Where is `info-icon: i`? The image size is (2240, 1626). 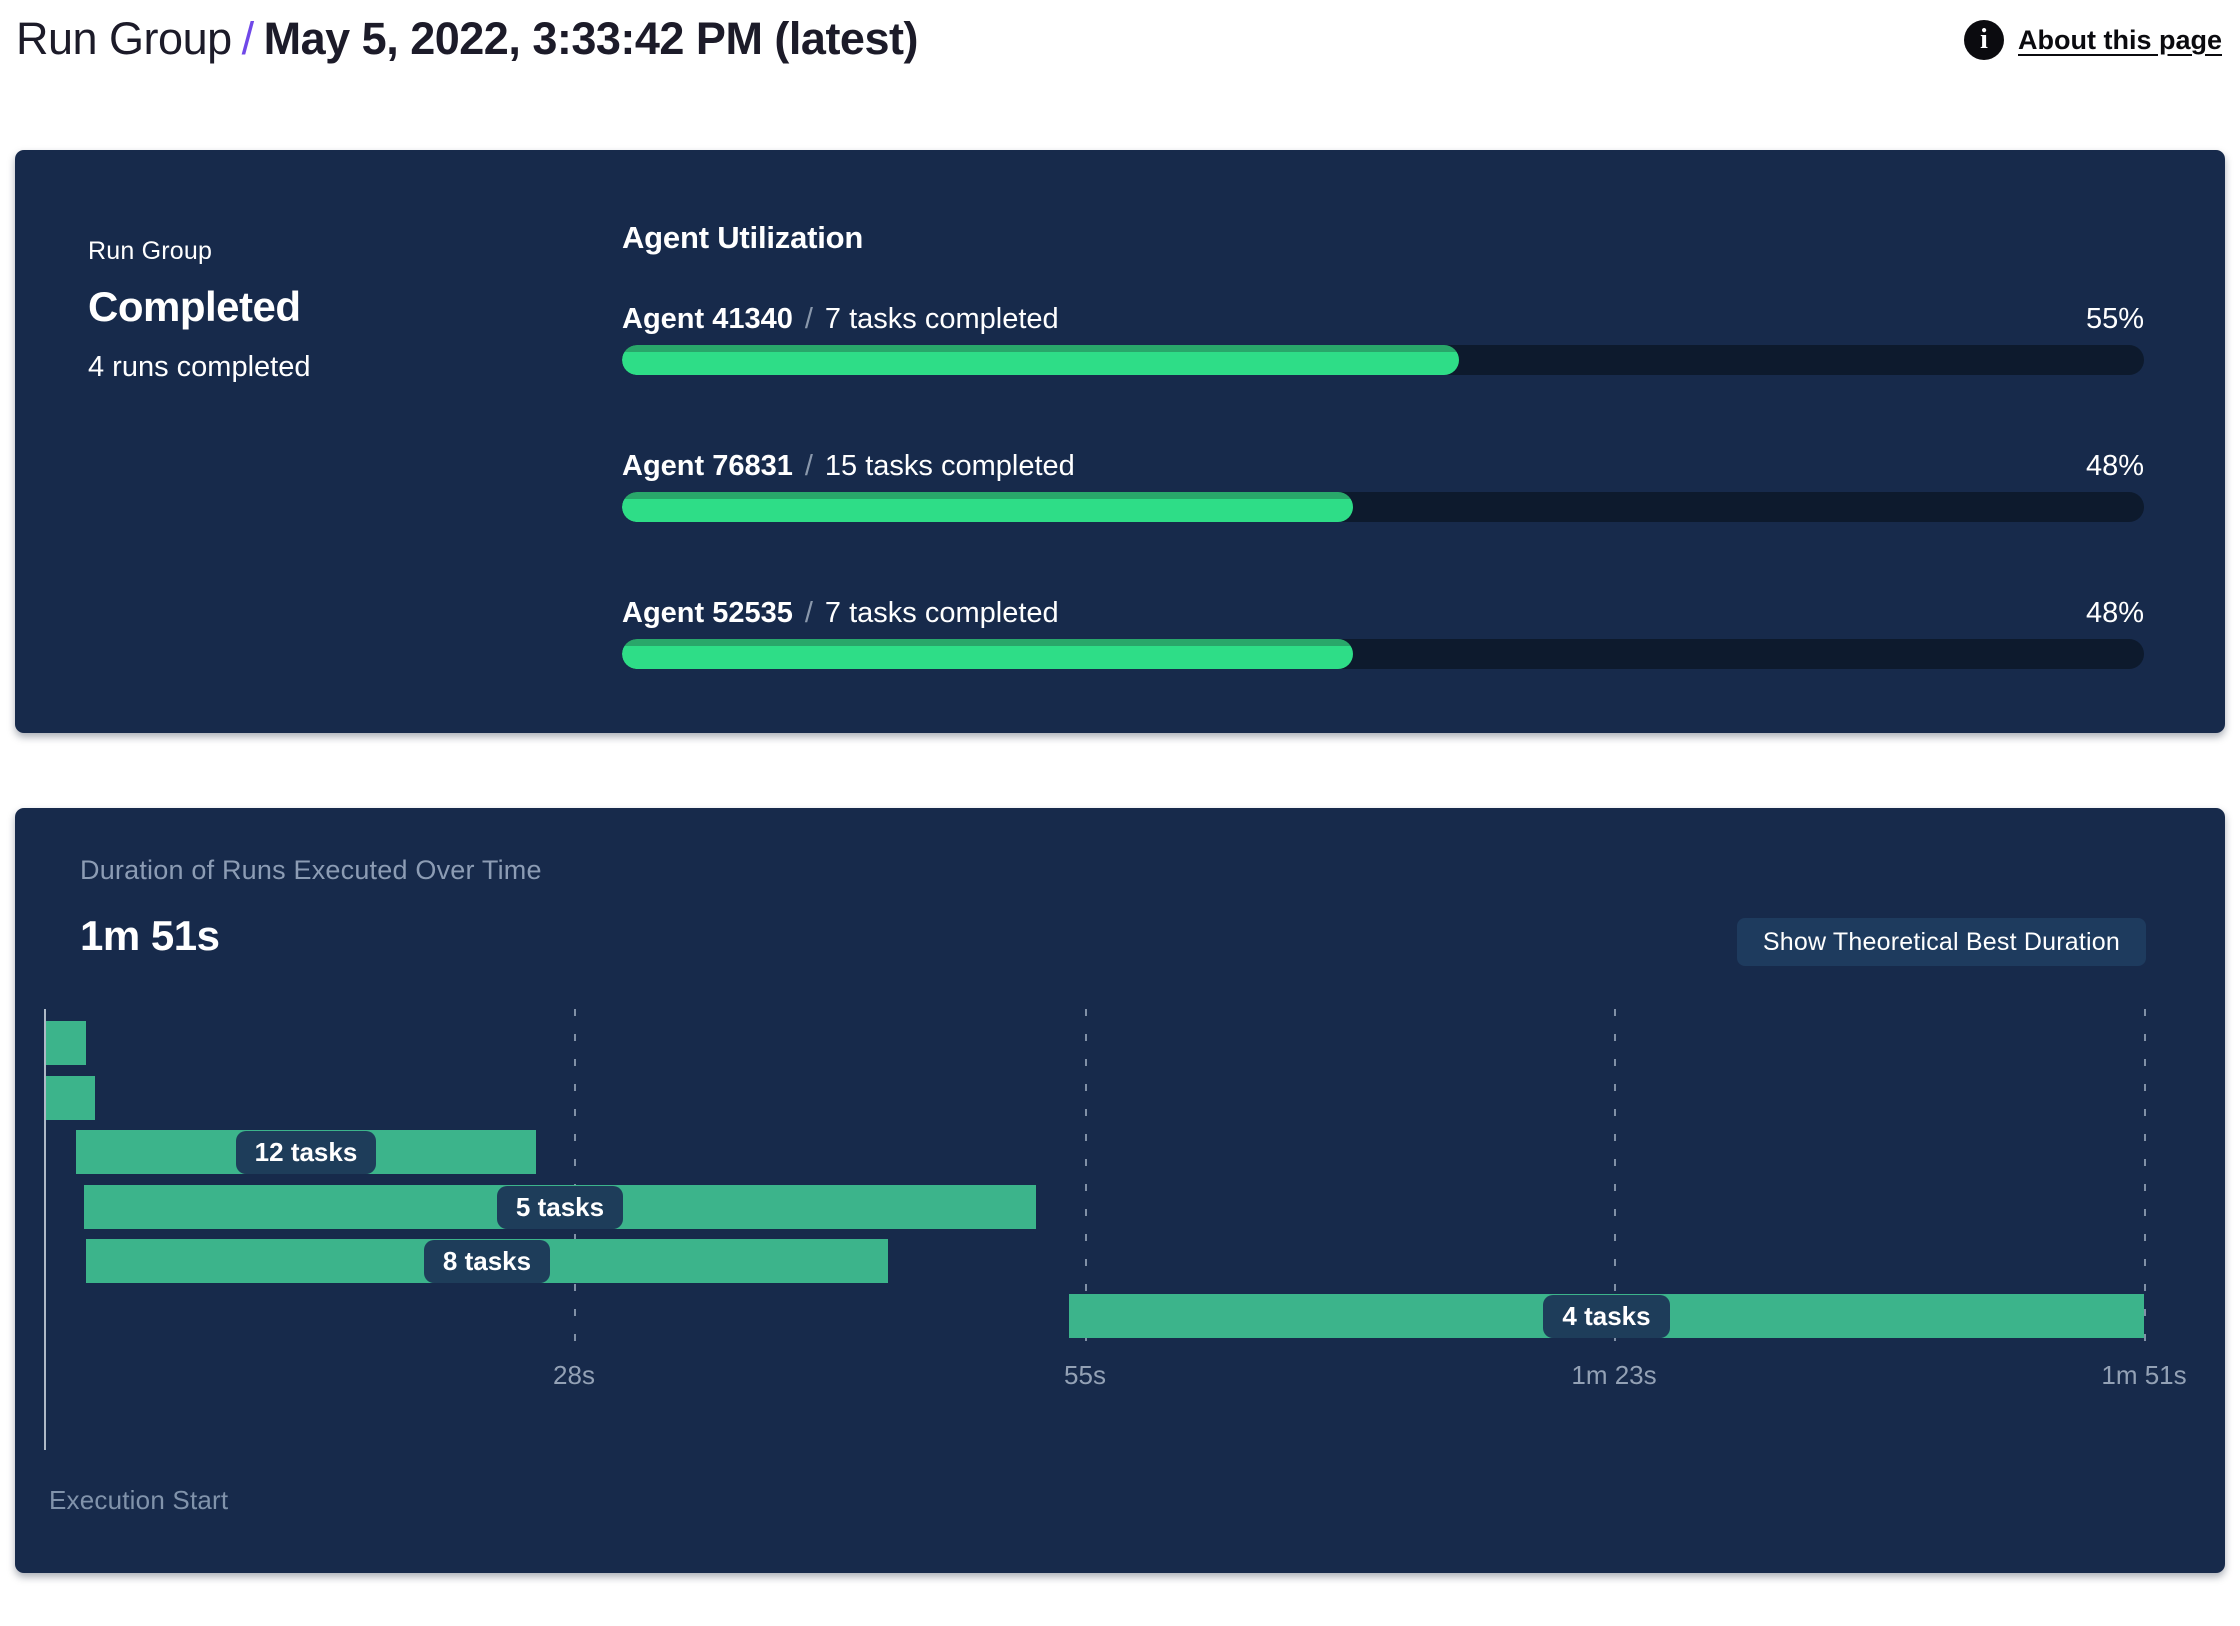
info-icon: i is located at coordinates (1984, 40).